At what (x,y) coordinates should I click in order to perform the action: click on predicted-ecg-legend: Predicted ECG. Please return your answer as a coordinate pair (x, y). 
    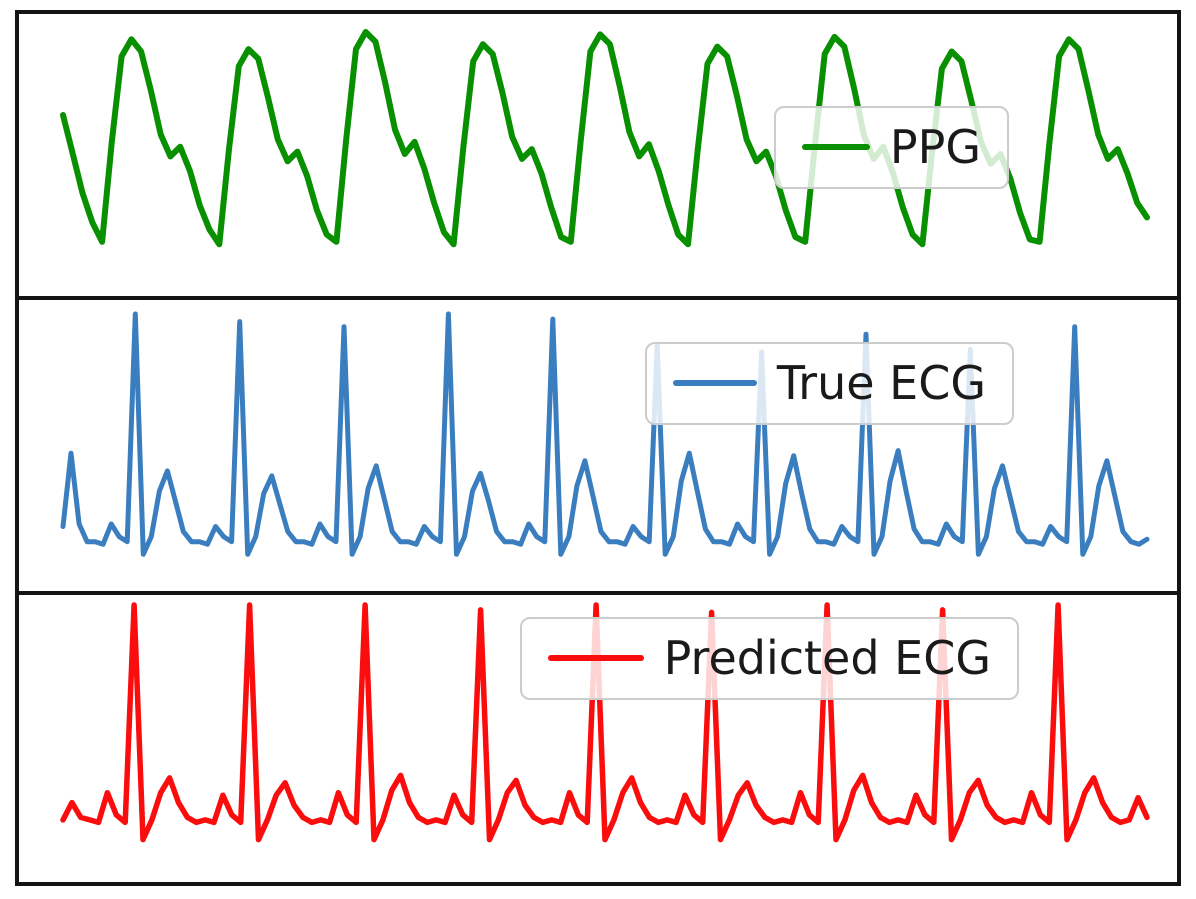
    Looking at the image, I should click on (769, 658).